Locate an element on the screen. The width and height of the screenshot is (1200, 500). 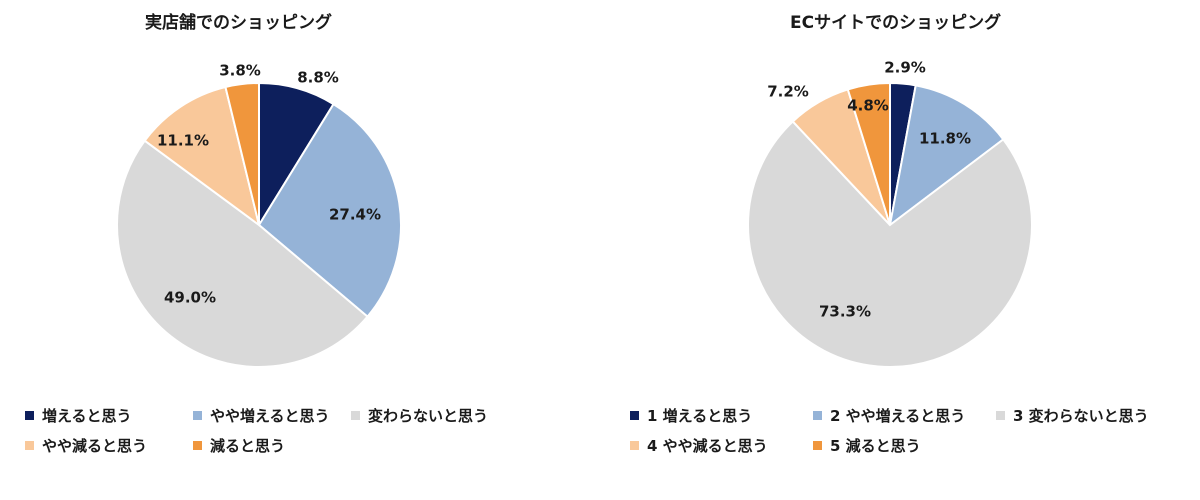
legend-item: やや増えると思う is located at coordinates (268, 415).